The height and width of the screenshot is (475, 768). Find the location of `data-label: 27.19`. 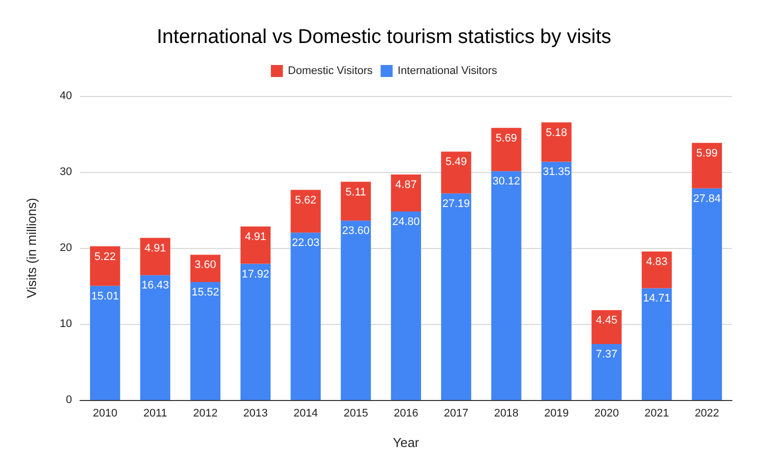

data-label: 27.19 is located at coordinates (456, 204).